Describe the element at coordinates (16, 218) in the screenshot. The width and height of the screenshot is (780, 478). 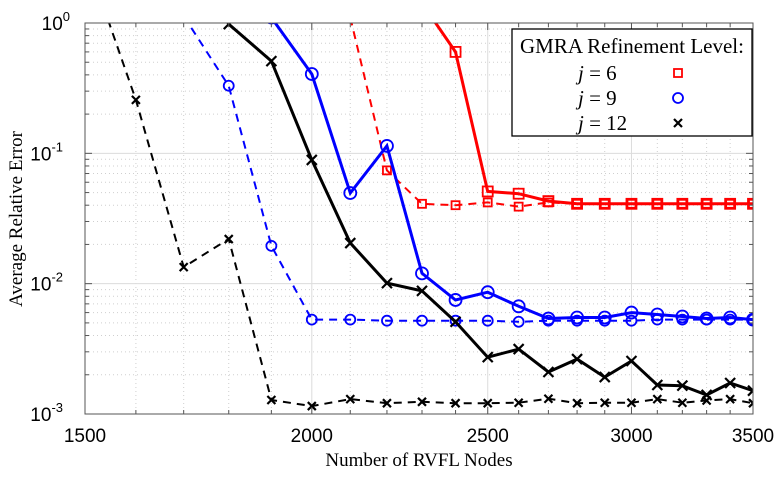
I see `y-axis-label: Average Relative Error` at that location.